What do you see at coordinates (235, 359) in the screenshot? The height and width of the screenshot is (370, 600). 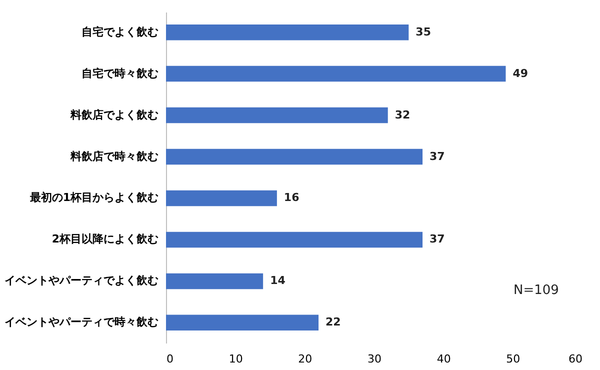 I see `x-tick-label: 10` at bounding box center [235, 359].